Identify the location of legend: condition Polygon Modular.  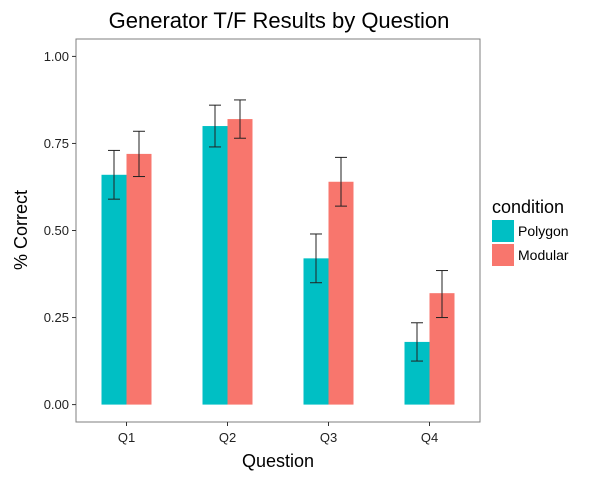
(530, 231).